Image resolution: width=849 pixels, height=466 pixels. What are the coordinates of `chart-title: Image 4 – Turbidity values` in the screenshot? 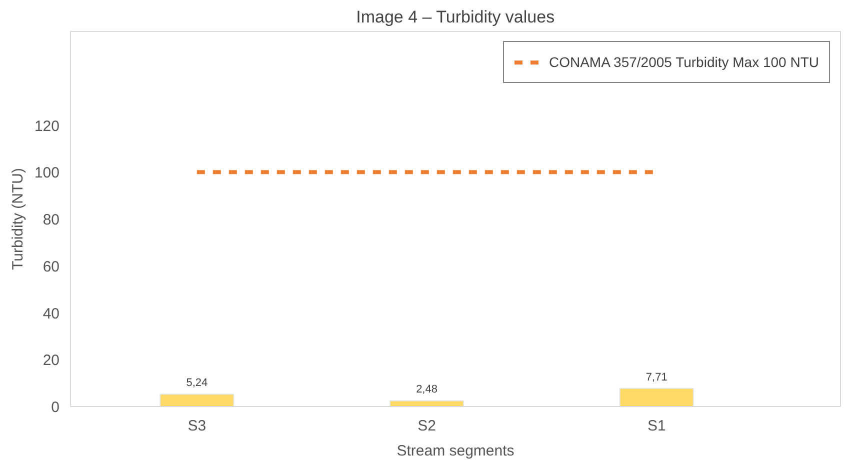 It's located at (455, 17).